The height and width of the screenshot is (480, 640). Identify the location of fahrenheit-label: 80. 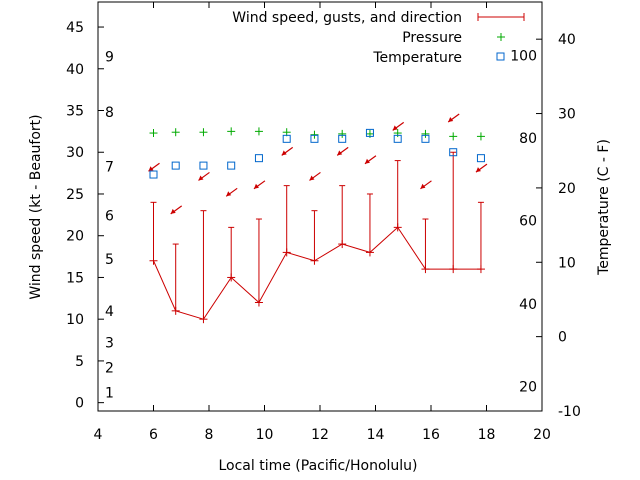
(528, 139).